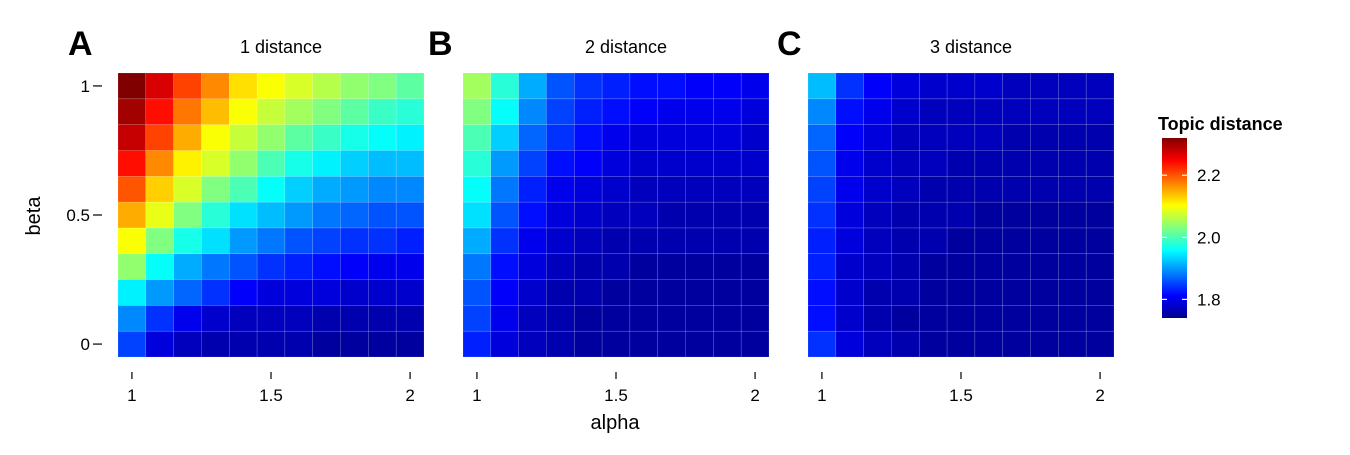 The width and height of the screenshot is (1350, 455). Describe the element at coordinates (789, 44) in the screenshot. I see `panel-letter: C` at that location.